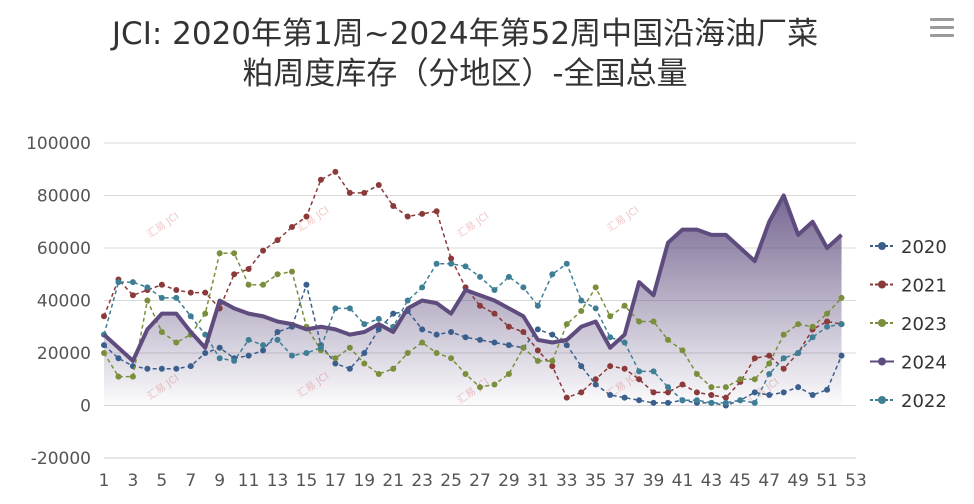 Image resolution: width=974 pixels, height=504 pixels. What do you see at coordinates (827, 481) in the screenshot?
I see `x-tick-label: 51` at bounding box center [827, 481].